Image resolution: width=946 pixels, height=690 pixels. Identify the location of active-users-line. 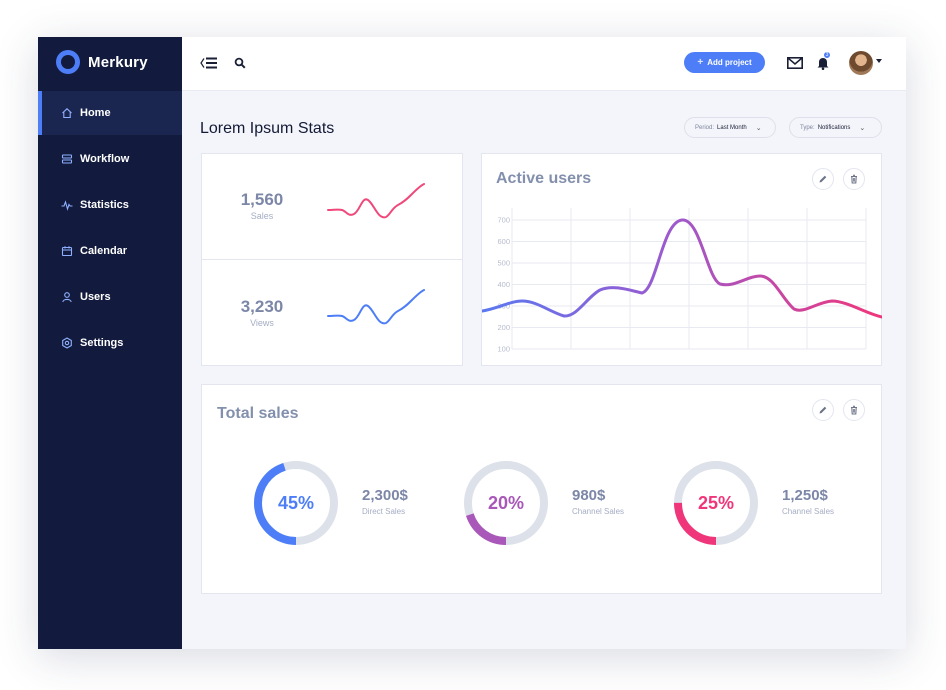
(682, 268).